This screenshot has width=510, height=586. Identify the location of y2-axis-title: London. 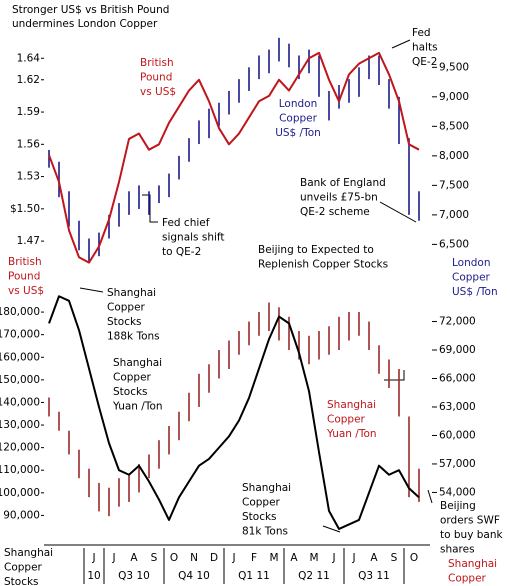
(471, 263).